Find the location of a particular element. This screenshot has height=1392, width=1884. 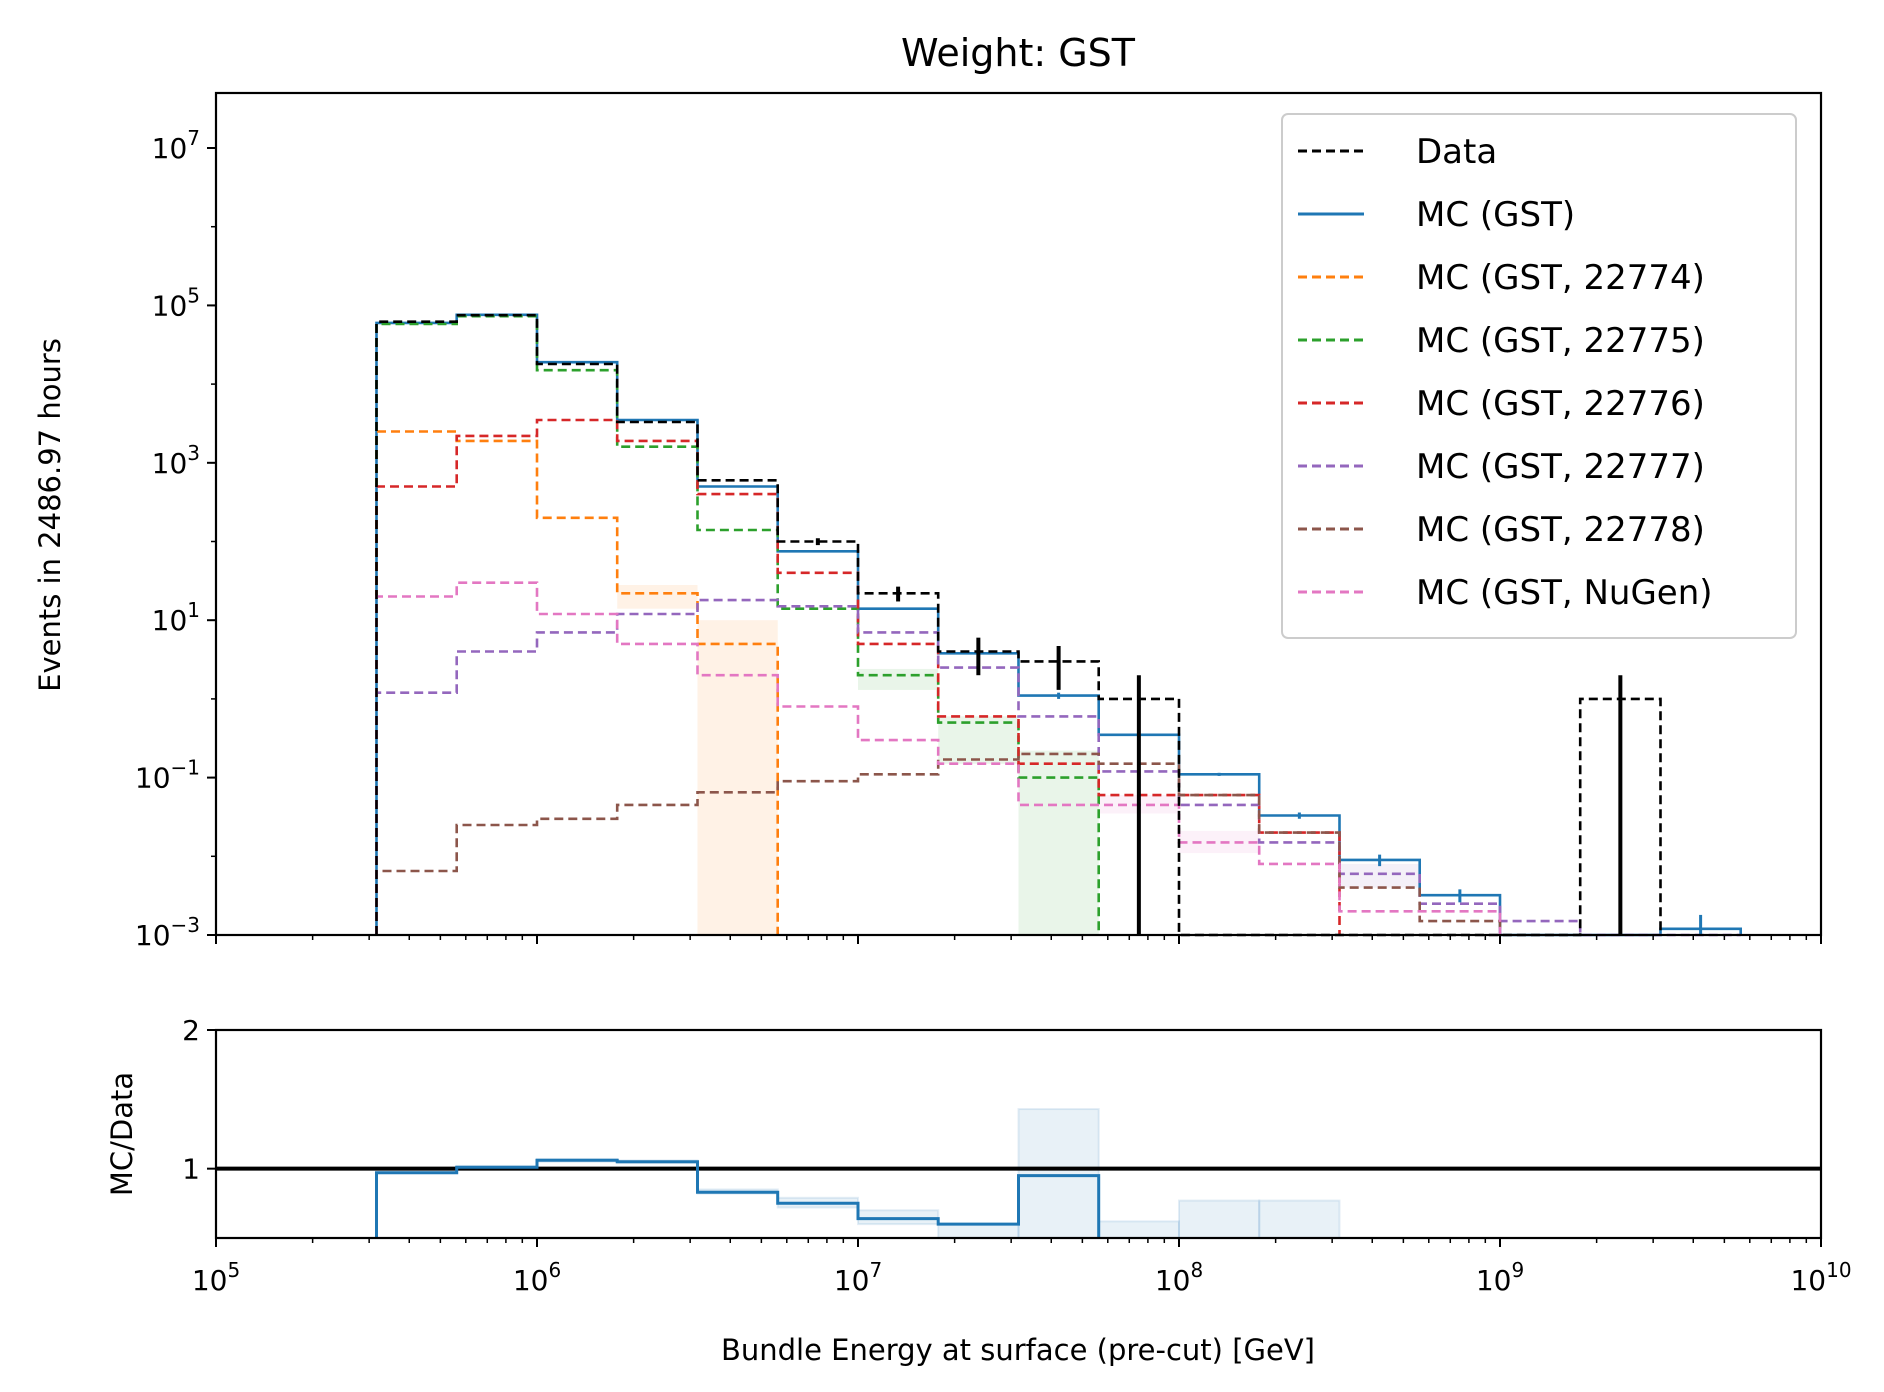

main-errorbars is located at coordinates (1259, 736).